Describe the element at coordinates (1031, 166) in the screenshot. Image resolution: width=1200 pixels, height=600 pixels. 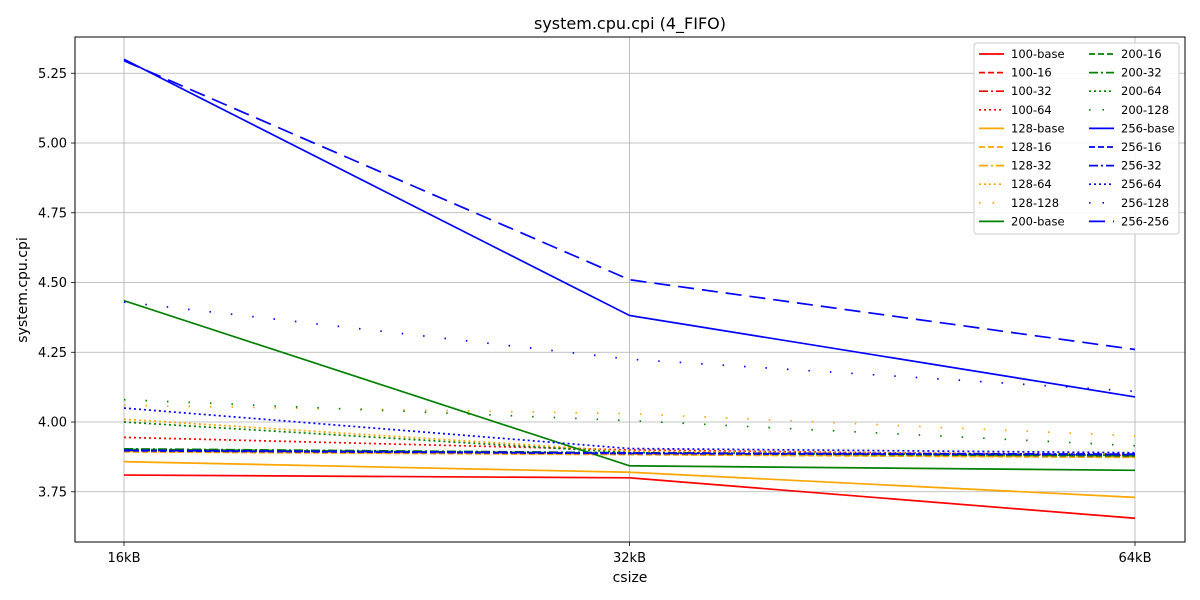
I see `legend-label: 128-32` at that location.